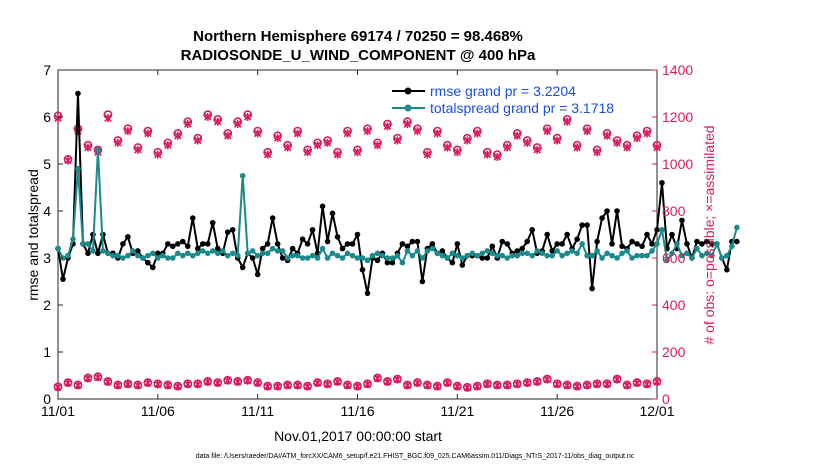 This screenshot has width=830, height=470. Describe the element at coordinates (522, 108) in the screenshot. I see `legend-spread-label: totalspread grand pr = 3.1718` at that location.